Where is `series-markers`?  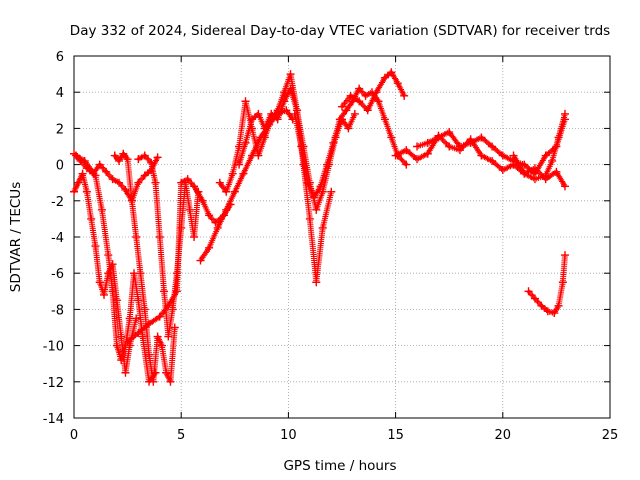 series-markers is located at coordinates (275, 178).